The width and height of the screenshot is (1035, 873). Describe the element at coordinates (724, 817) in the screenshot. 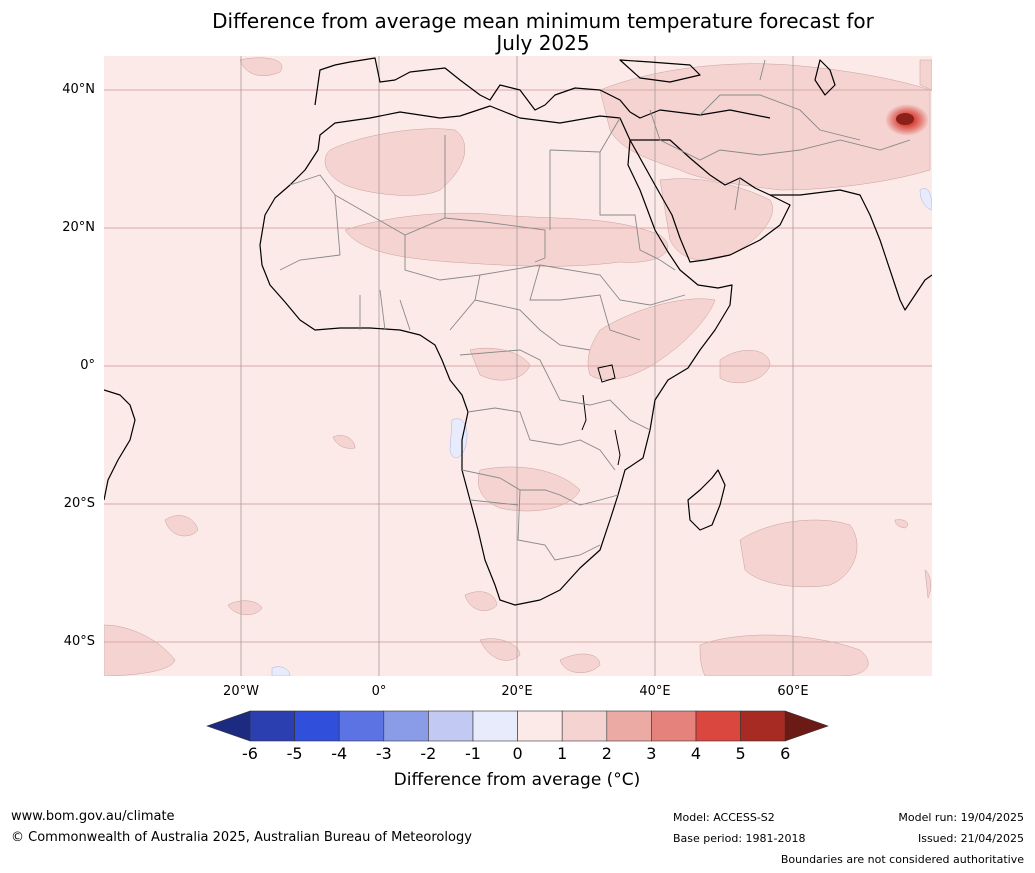

I see `model-text: Model: ACCESS-S2` at that location.